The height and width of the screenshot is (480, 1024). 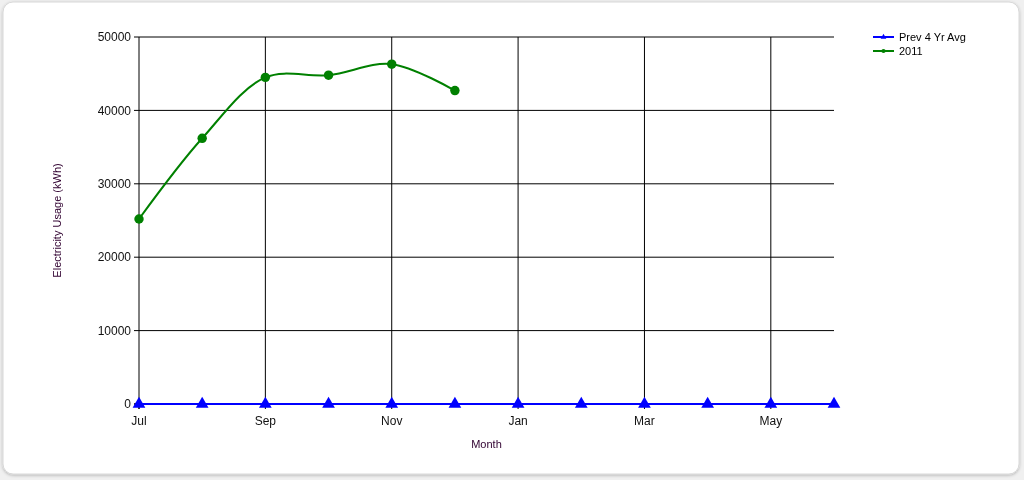 What do you see at coordinates (114, 110) in the screenshot?
I see `y-tick-label: 40000` at bounding box center [114, 110].